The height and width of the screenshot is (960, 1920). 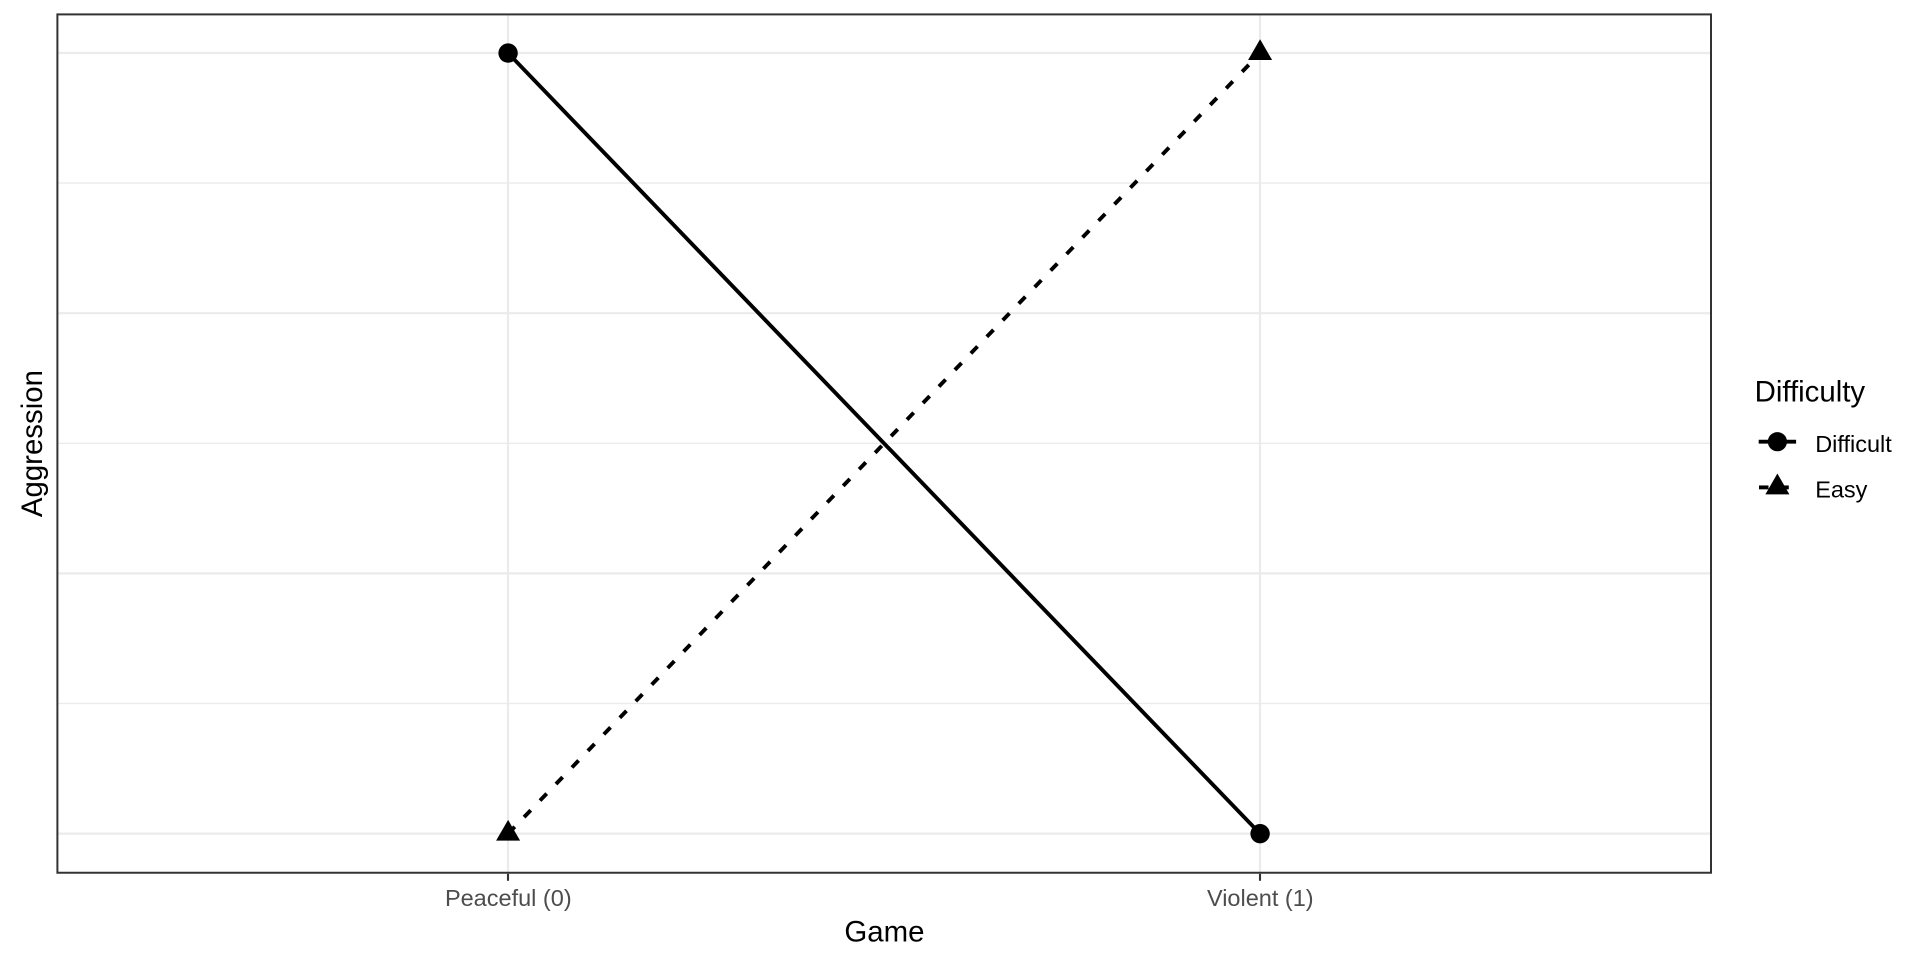 I want to click on svg-text: Difficulty, so click(x=1810, y=391).